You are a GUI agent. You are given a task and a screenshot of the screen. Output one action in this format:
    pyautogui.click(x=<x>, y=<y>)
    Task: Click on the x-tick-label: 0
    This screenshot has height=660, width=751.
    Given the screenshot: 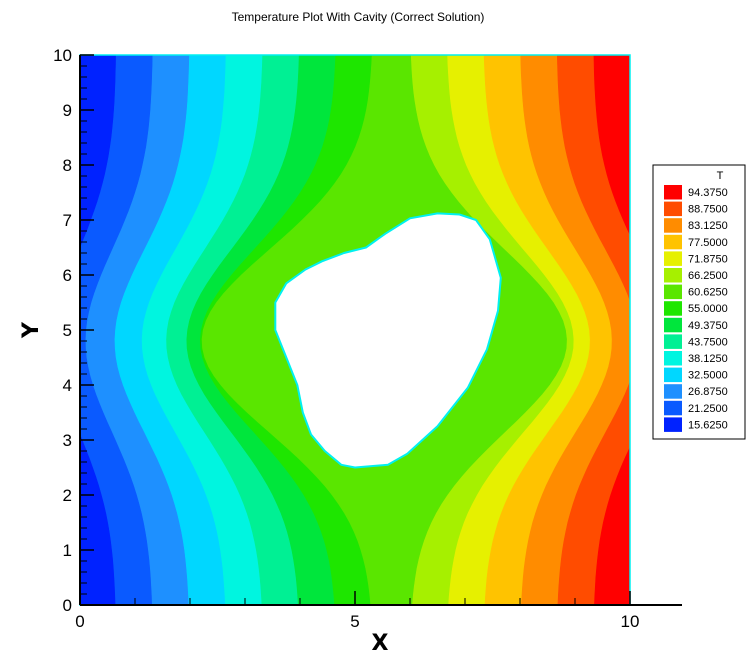 What is the action you would take?
    pyautogui.click(x=79, y=621)
    